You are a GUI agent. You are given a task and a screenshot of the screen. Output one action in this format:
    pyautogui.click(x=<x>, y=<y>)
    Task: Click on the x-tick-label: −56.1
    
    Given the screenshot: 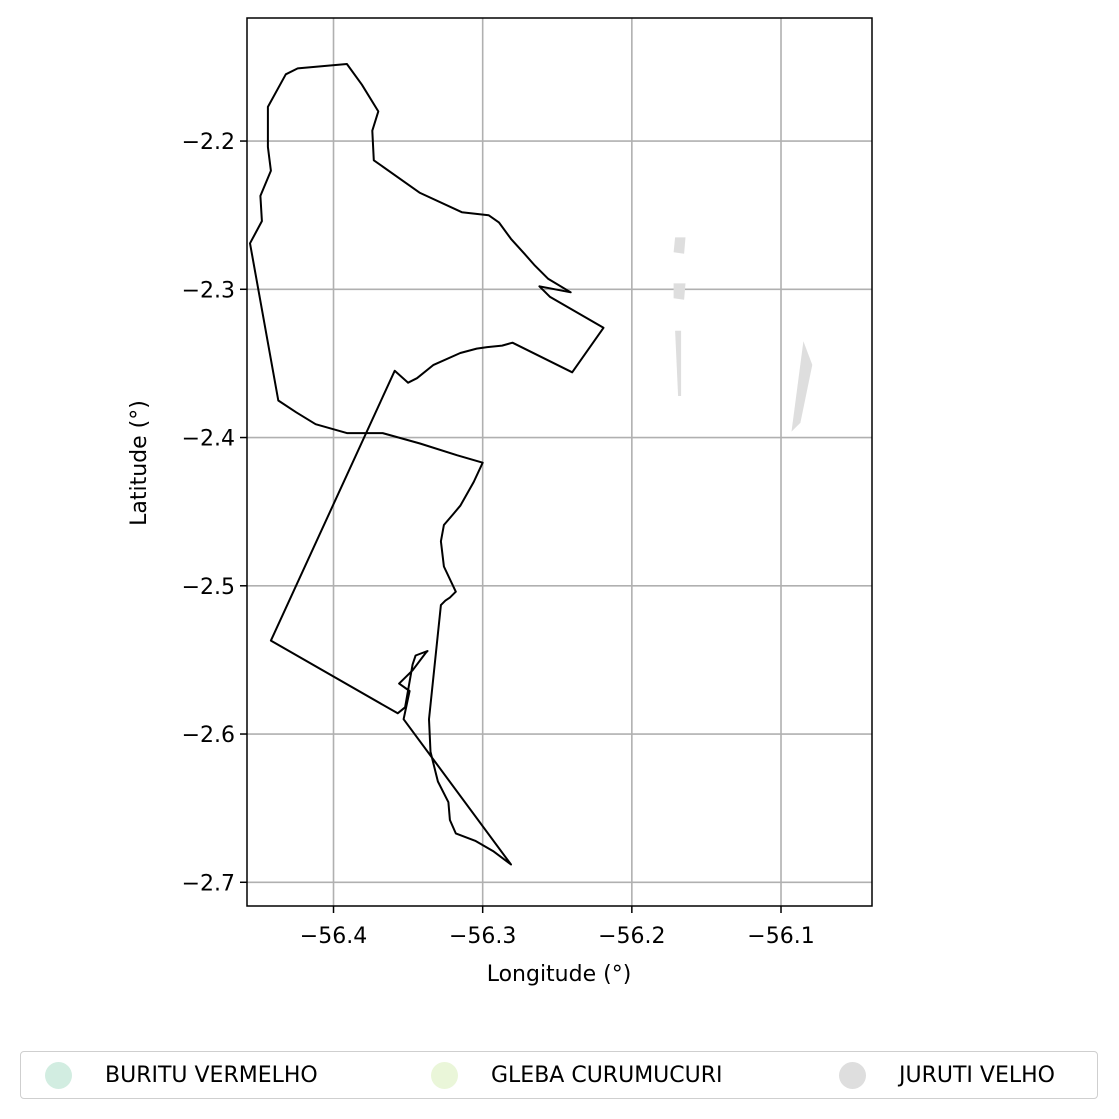 What is the action you would take?
    pyautogui.click(x=780, y=936)
    